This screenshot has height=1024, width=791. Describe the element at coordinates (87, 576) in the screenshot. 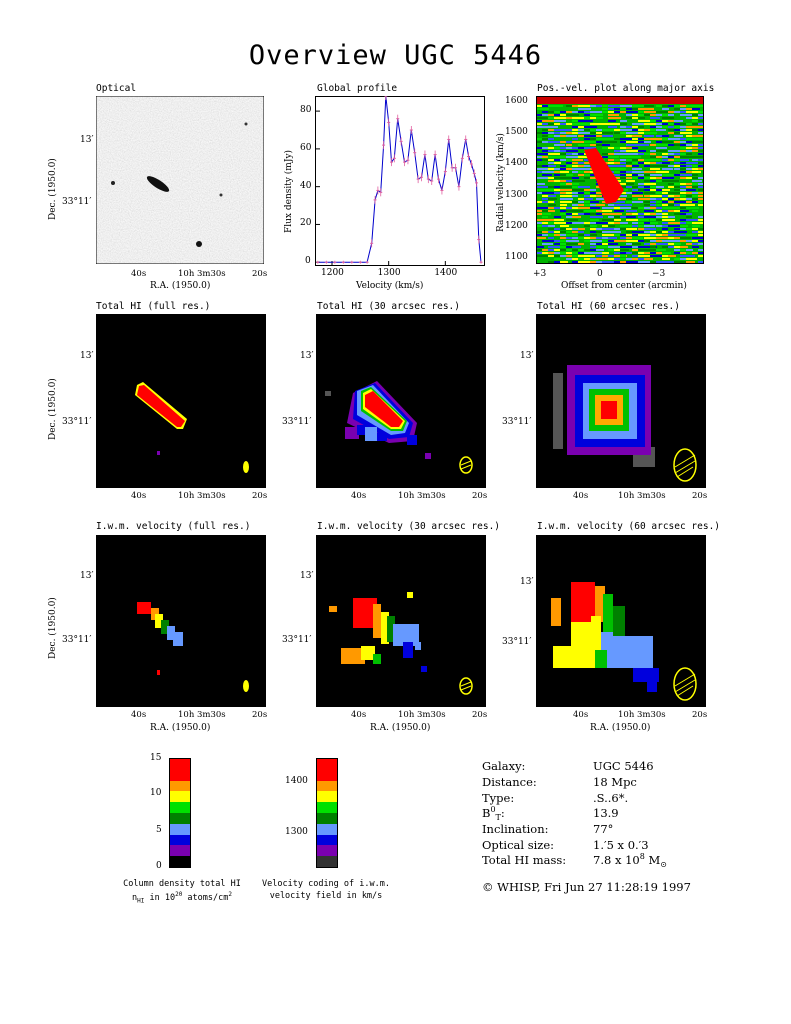

I see `dec-tick-13-r3: 13′` at that location.